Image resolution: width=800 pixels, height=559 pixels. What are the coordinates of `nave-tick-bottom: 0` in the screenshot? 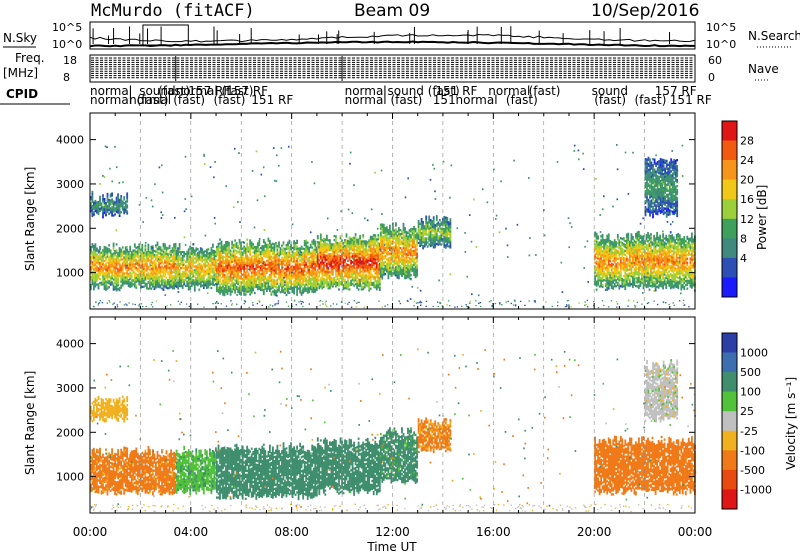 It's located at (711, 77).